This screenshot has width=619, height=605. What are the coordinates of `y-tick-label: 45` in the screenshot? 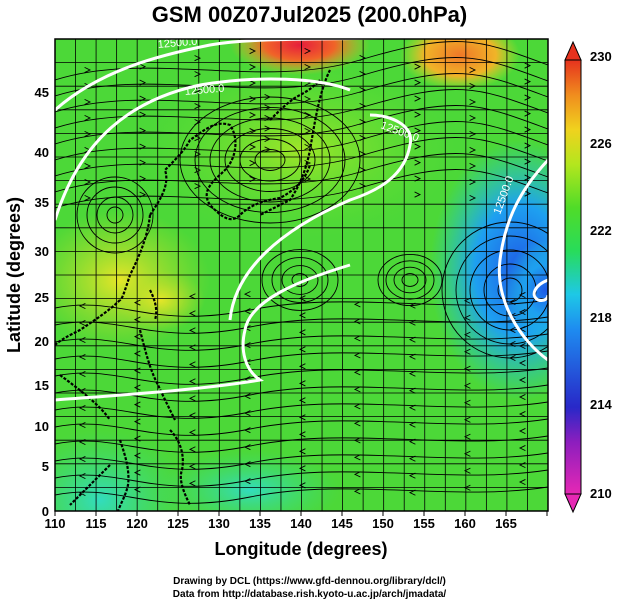 It's located at (42, 92).